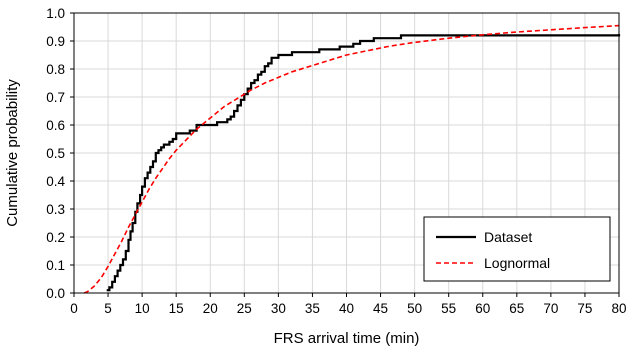 The height and width of the screenshot is (351, 629). I want to click on x-tick-label: 75, so click(584, 308).